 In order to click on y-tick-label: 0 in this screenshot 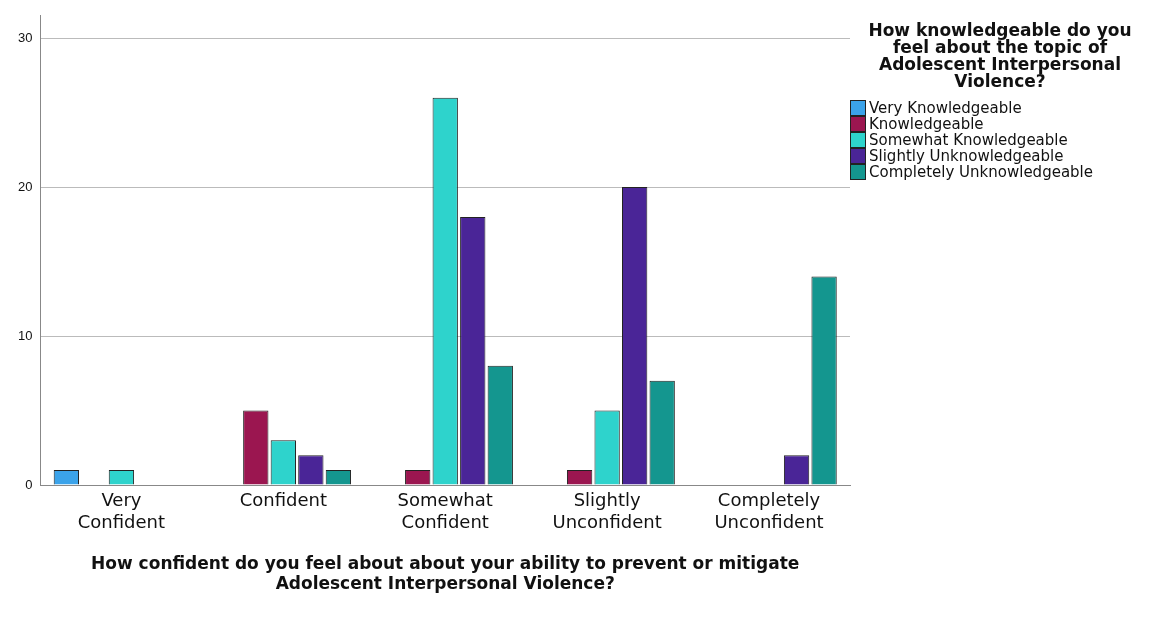, I will do `click(29, 484)`.